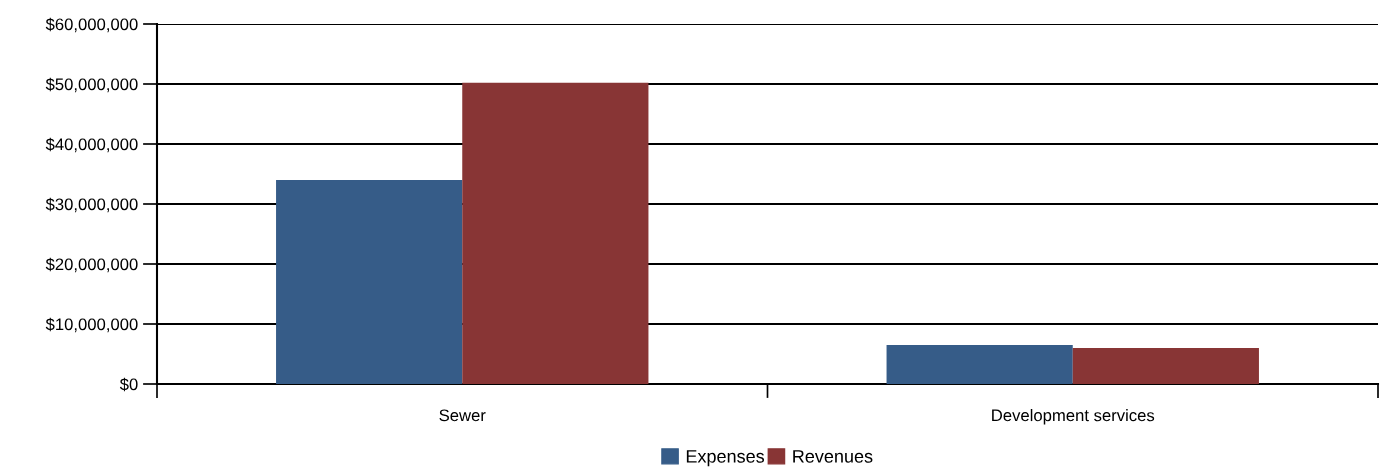 The width and height of the screenshot is (1388, 474). Describe the element at coordinates (833, 456) in the screenshot. I see `legend-label: Revenues` at that location.